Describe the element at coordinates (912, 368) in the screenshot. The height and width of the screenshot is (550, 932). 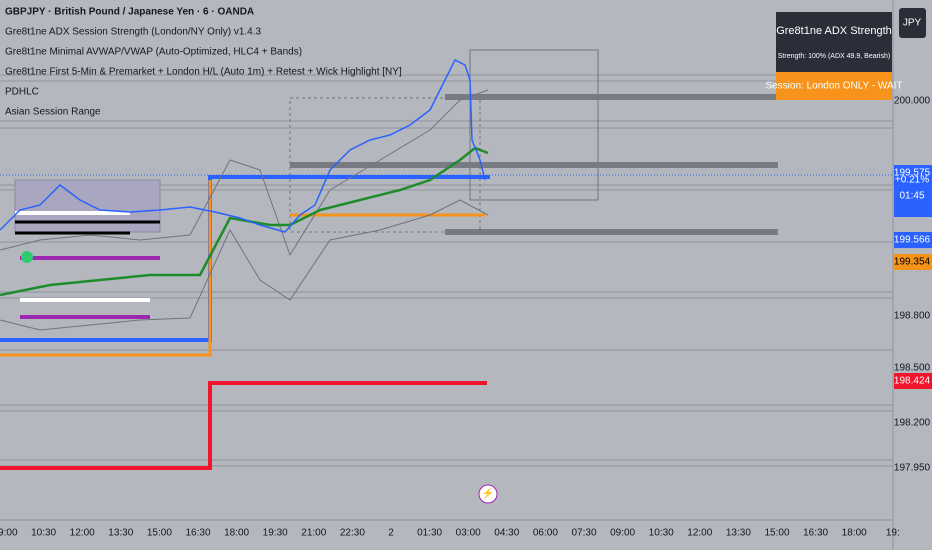
I see `price-tick-label: 198.500` at that location.